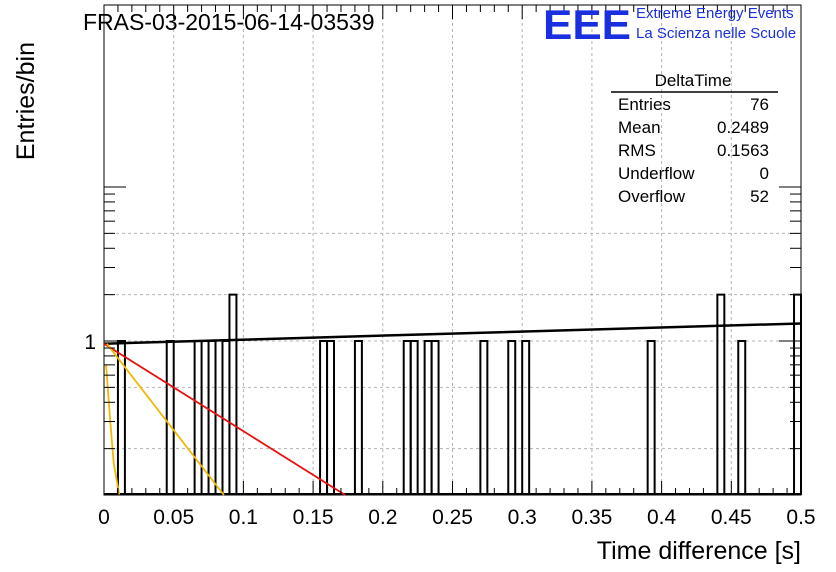 Image resolution: width=836 pixels, height=572 pixels. Describe the element at coordinates (764, 173) in the screenshot. I see `stats-value: 0` at that location.